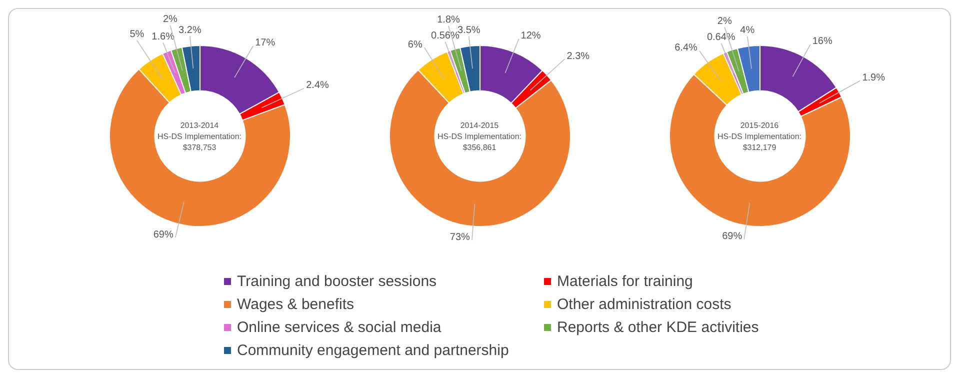  What do you see at coordinates (448, 20) in the screenshot?
I see `data-label: 1.8%` at bounding box center [448, 20].